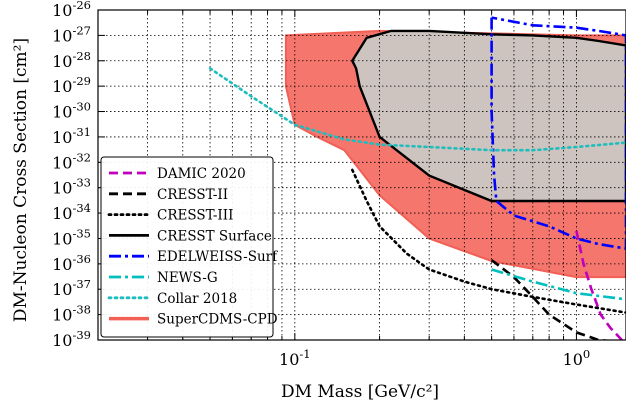 The width and height of the screenshot is (626, 404). I want to click on x-axis-label: DM Mass [GeV/c²], so click(360, 392).